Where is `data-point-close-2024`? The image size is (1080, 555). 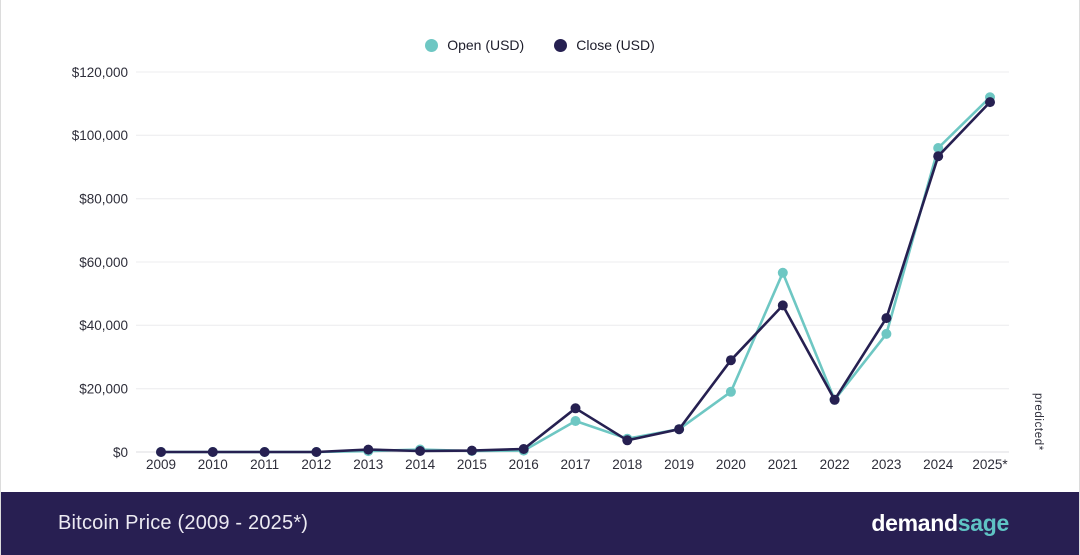
data-point-close-2024 is located at coordinates (938, 156).